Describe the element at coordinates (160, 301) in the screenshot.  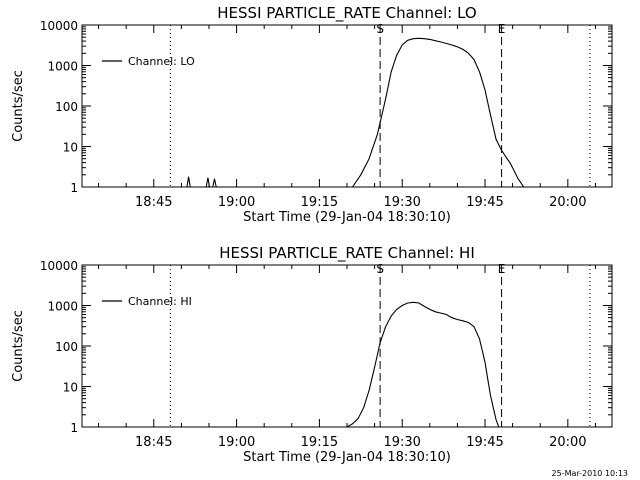
I see `legend-label: Channel: HI` at that location.